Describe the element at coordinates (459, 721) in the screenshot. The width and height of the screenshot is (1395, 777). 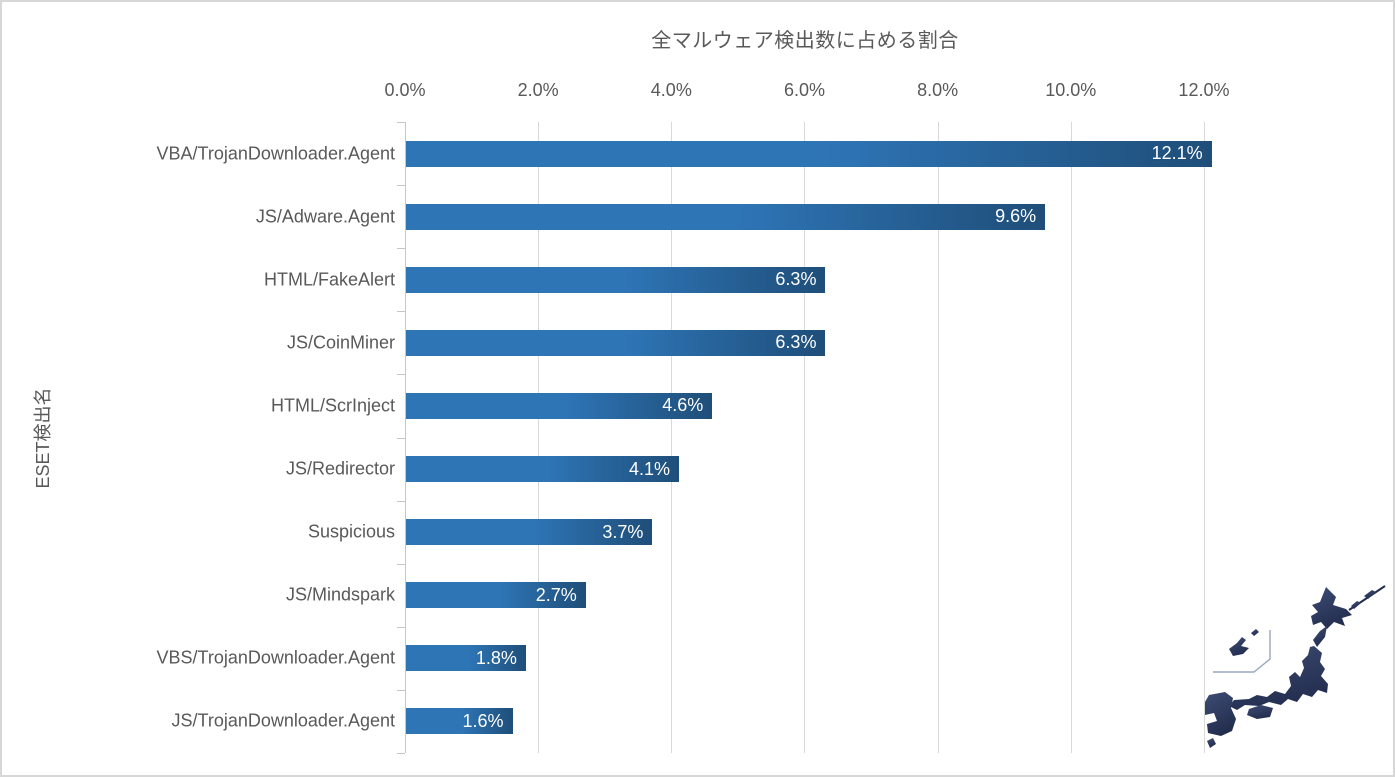
I see `bar: 1.6%` at that location.